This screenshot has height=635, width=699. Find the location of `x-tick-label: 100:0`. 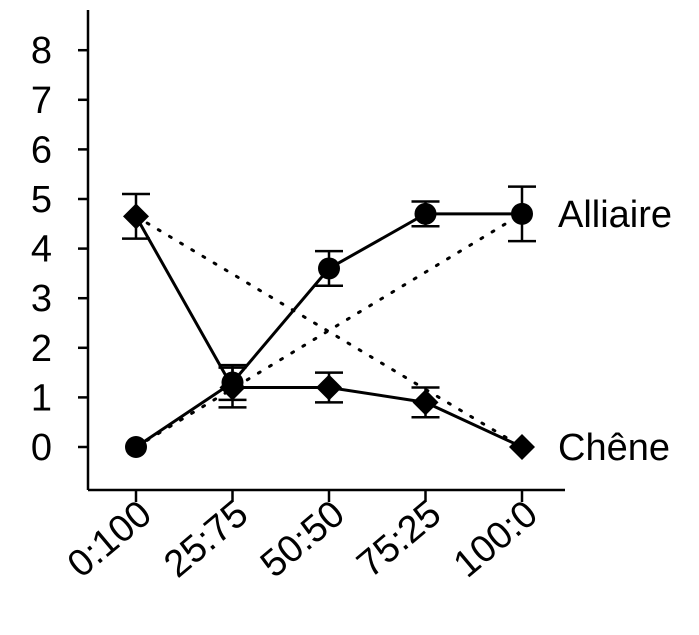

x-tick-label: 100:0 is located at coordinates (496, 539).